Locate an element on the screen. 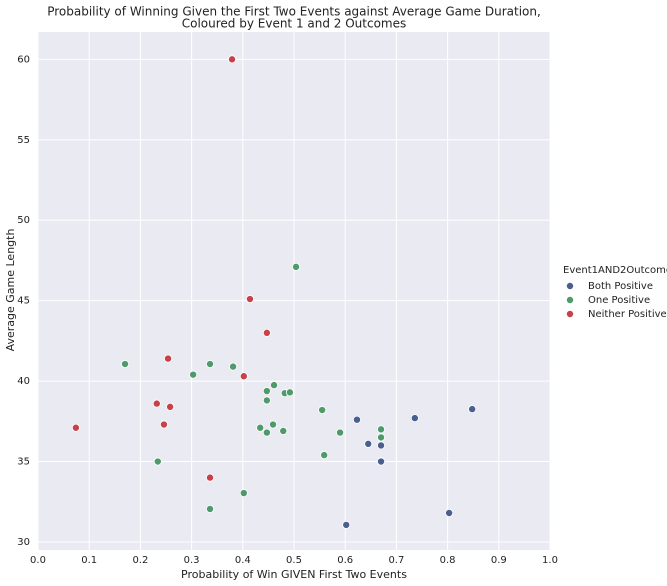 The height and width of the screenshot is (586, 667). x-tick-label: 0.3 is located at coordinates (192, 560).